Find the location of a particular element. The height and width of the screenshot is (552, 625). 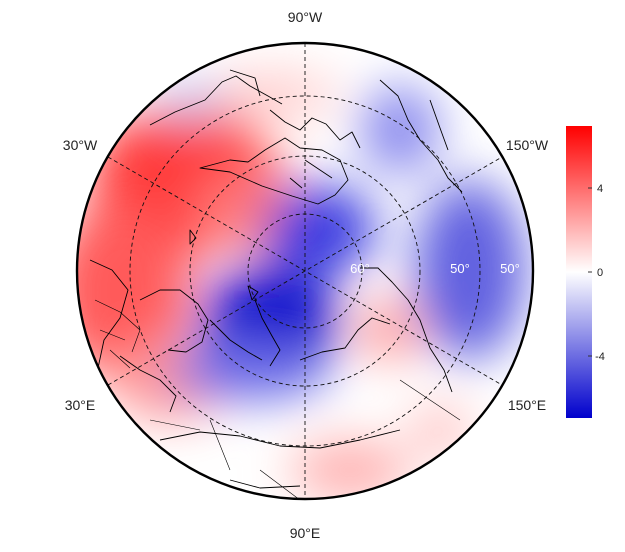

lat-label-60: 60° is located at coordinates (360, 268).